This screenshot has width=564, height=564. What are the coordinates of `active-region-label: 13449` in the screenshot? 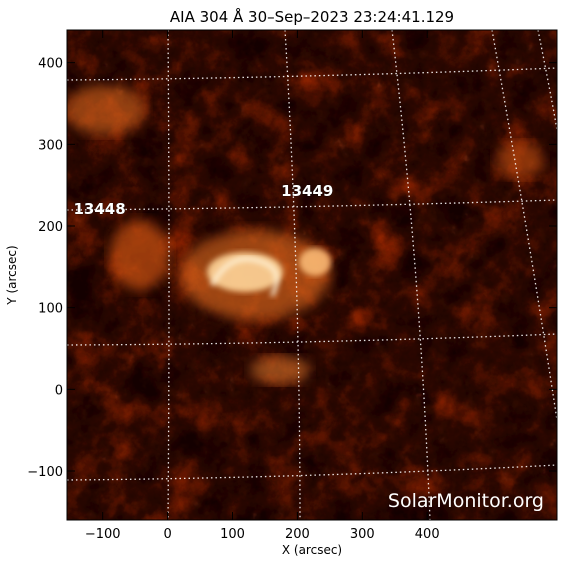 It's located at (307, 191).